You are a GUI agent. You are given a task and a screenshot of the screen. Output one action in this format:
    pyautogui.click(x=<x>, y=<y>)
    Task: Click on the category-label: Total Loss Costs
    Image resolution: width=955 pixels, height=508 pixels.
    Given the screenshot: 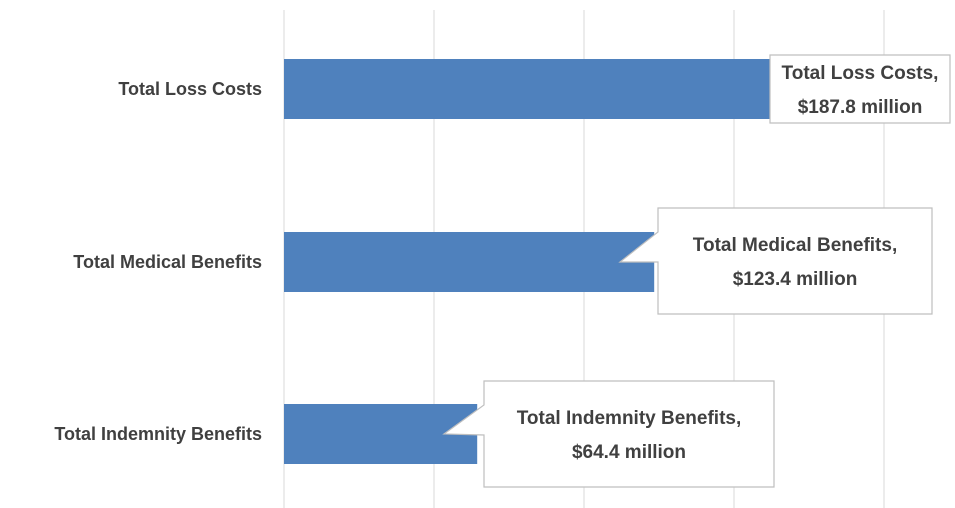 What is the action you would take?
    pyautogui.click(x=190, y=89)
    